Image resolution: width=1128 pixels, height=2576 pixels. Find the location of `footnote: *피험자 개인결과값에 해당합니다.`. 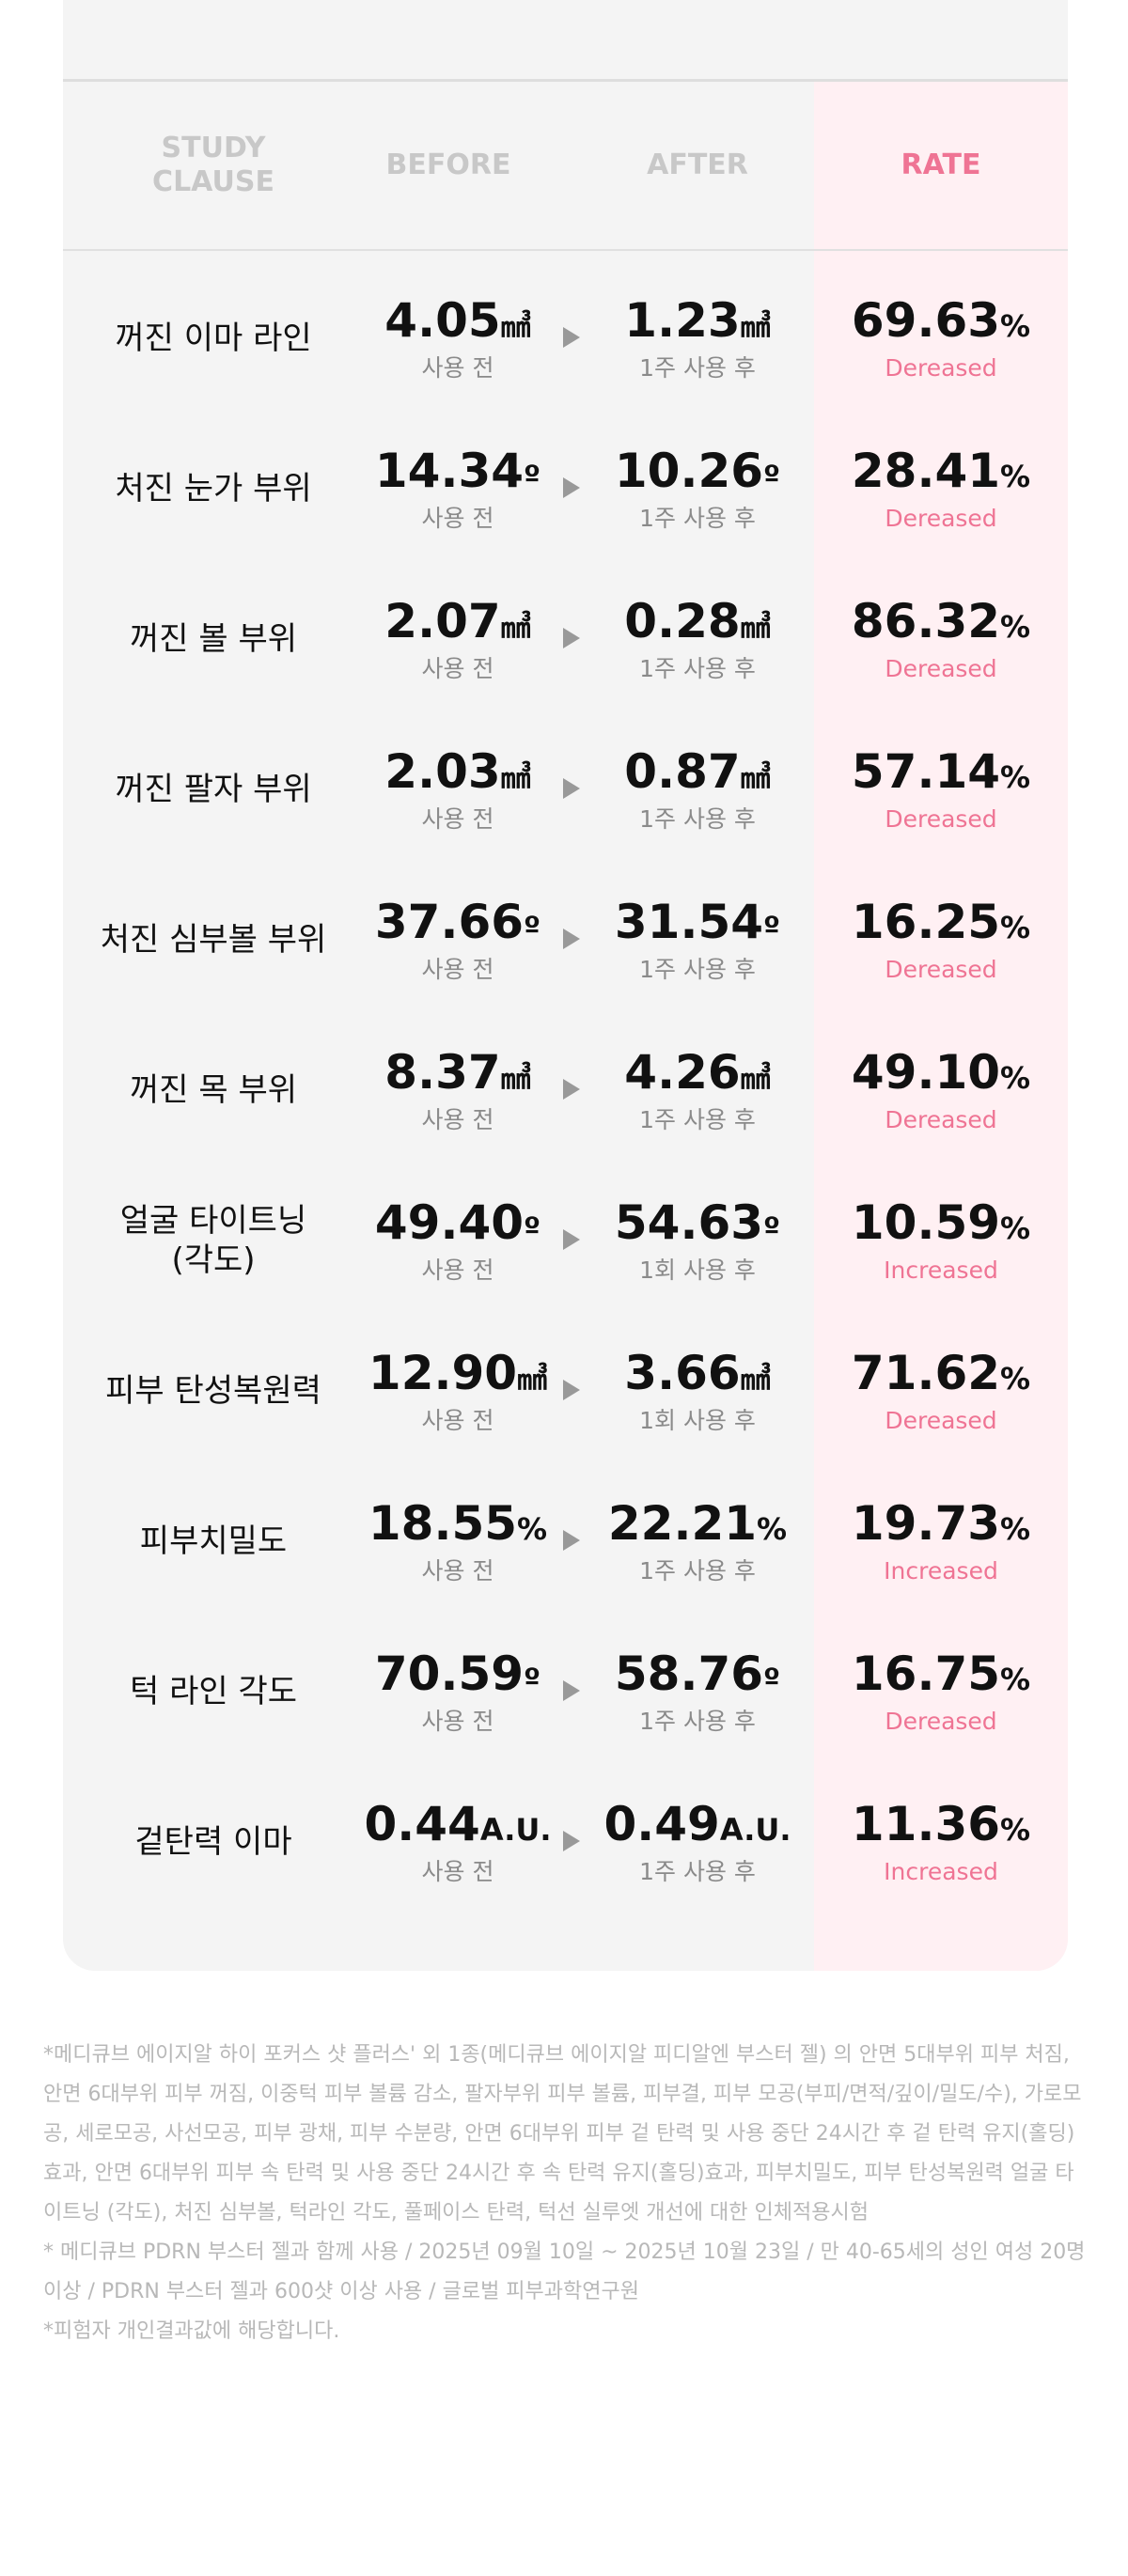

footnote: *피험자 개인결과값에 해당합니다. is located at coordinates (191, 2331).